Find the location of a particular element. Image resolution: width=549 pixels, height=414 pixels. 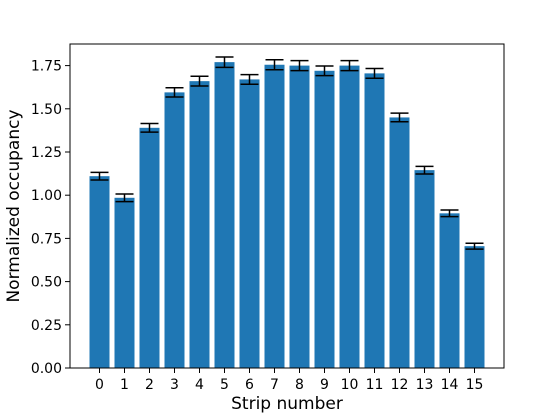

x-tick-label: 5 is located at coordinates (224, 385).